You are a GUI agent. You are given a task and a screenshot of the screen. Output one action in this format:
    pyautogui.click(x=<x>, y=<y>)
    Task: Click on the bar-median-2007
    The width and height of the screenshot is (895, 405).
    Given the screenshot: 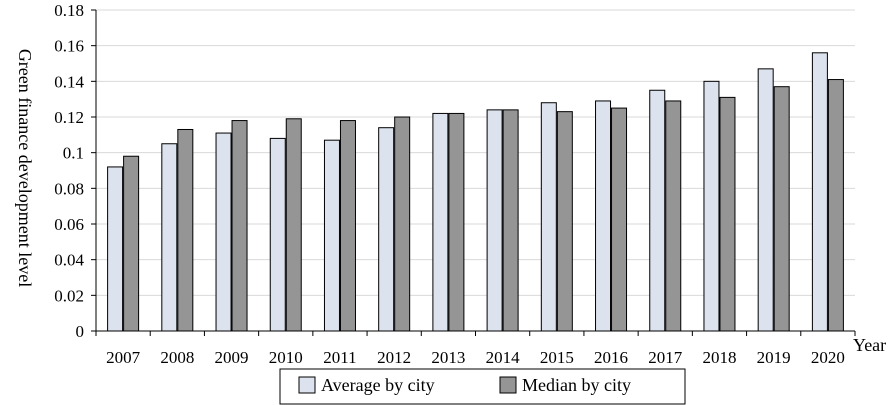 What is the action you would take?
    pyautogui.click(x=131, y=243)
    